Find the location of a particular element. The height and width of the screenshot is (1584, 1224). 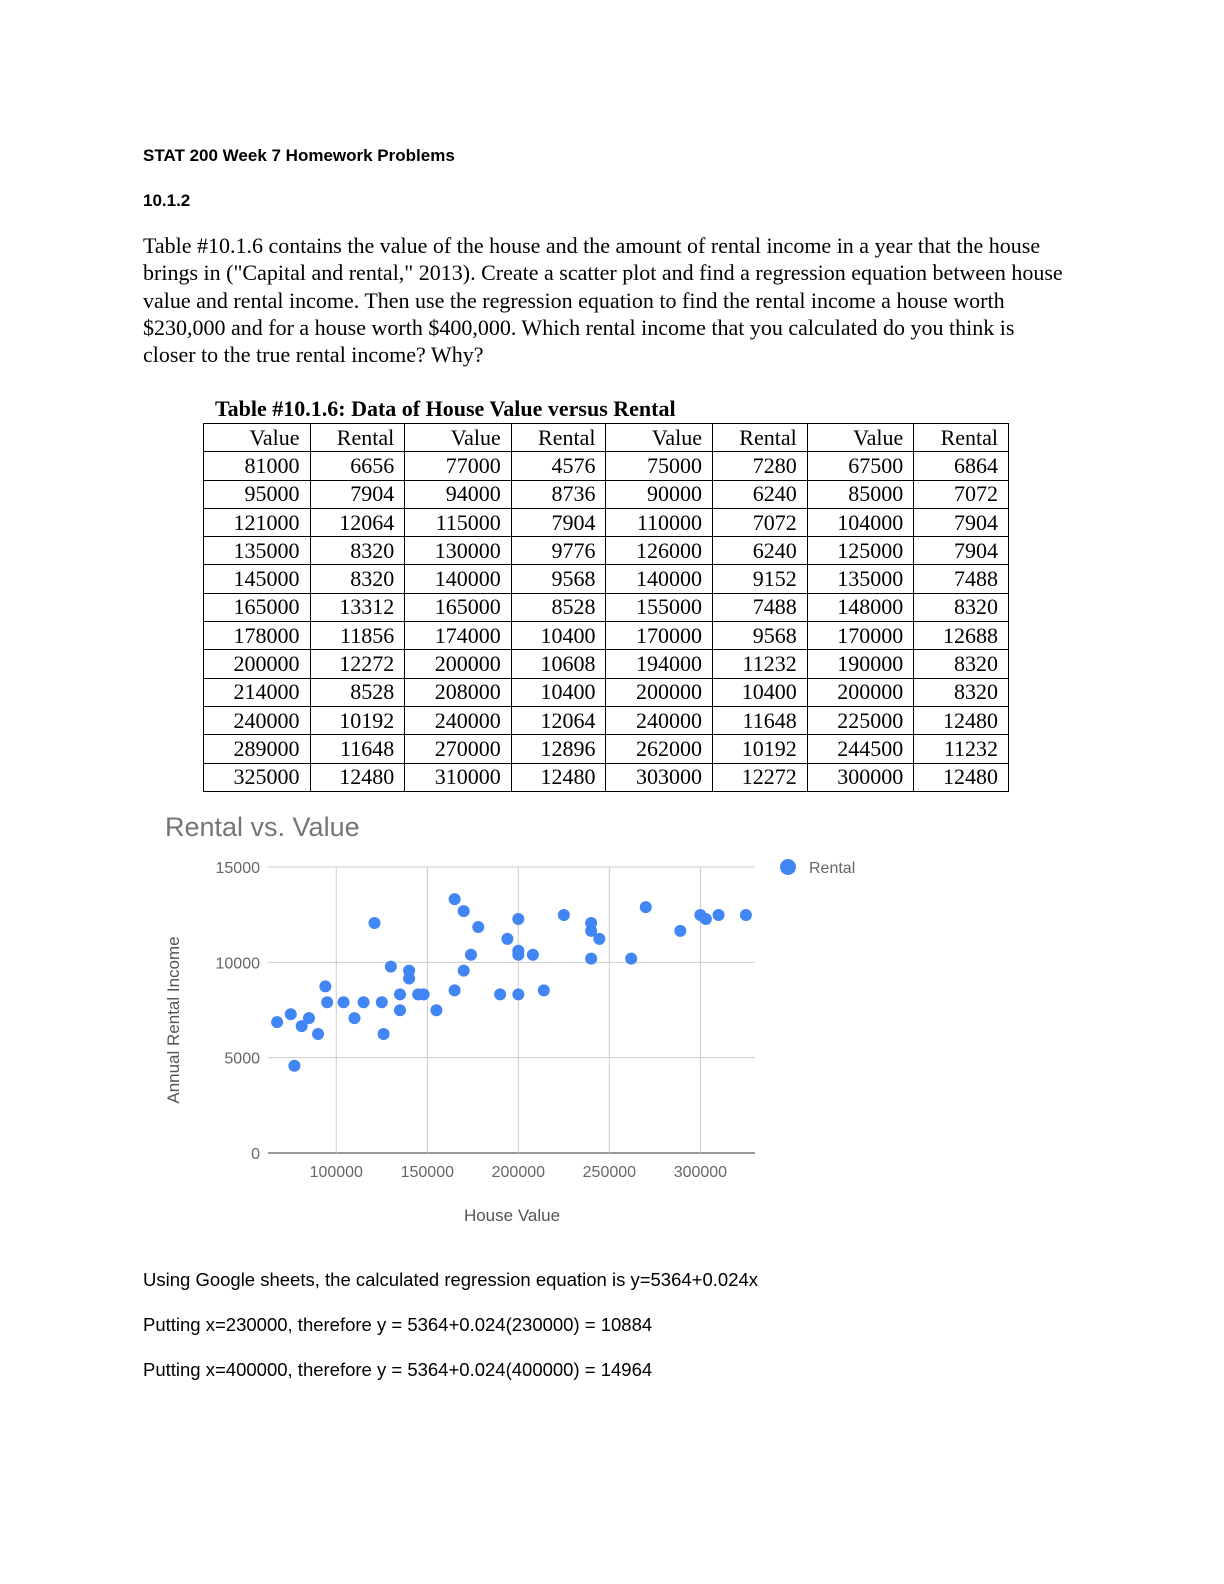

table-cell: 121000 is located at coordinates (257, 522).